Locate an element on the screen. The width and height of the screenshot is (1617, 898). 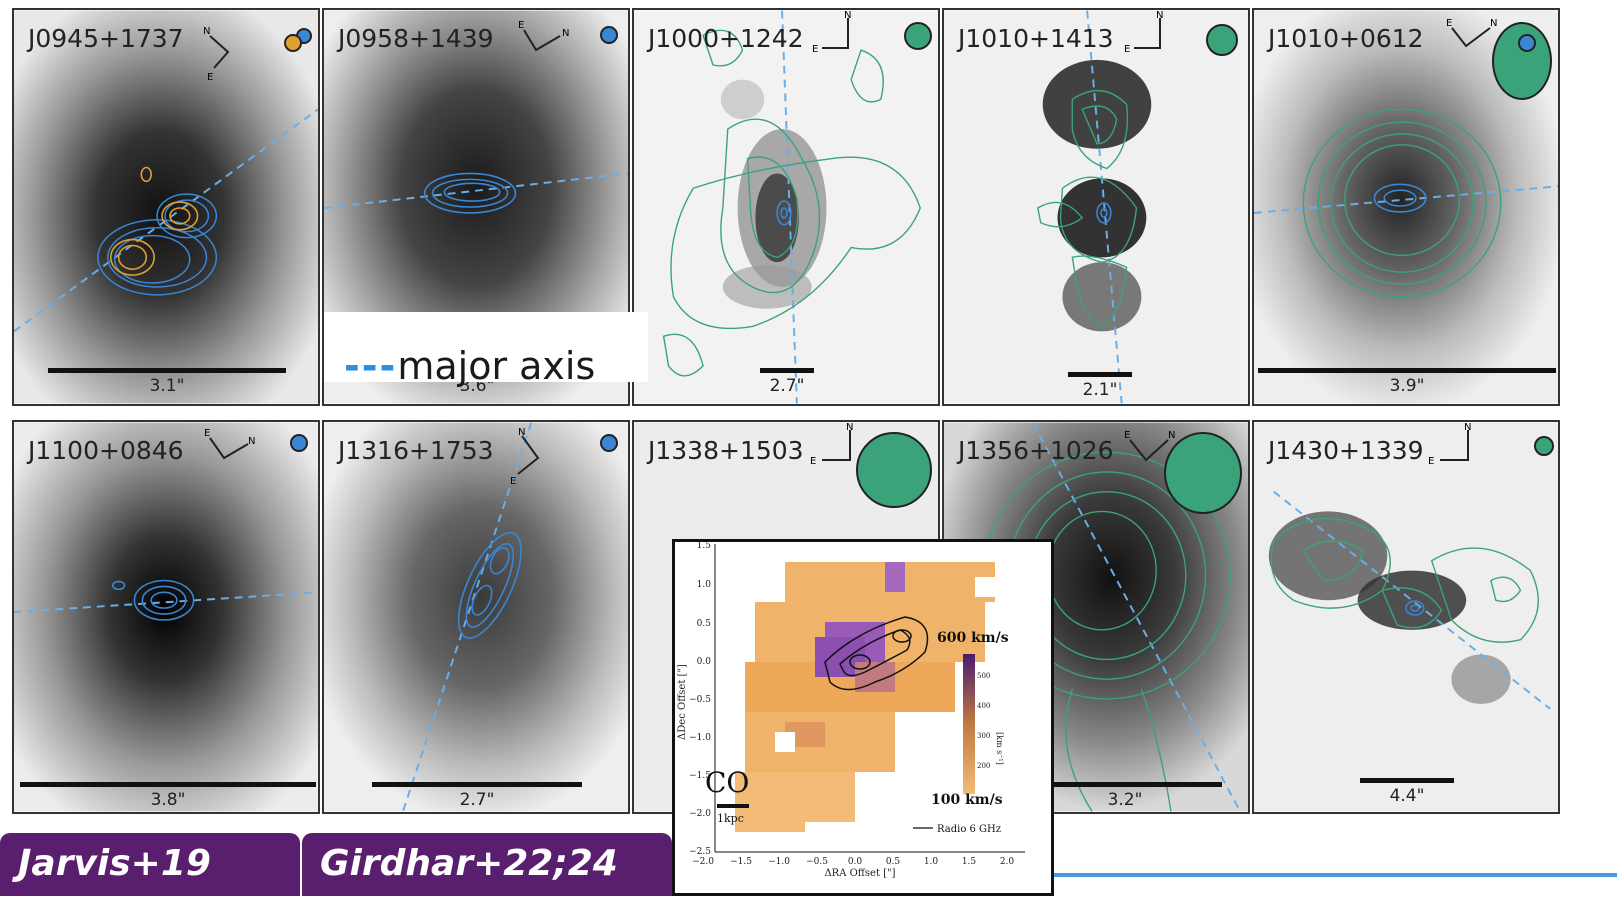
scale-label: 3.2" is located at coordinates (1125, 800).